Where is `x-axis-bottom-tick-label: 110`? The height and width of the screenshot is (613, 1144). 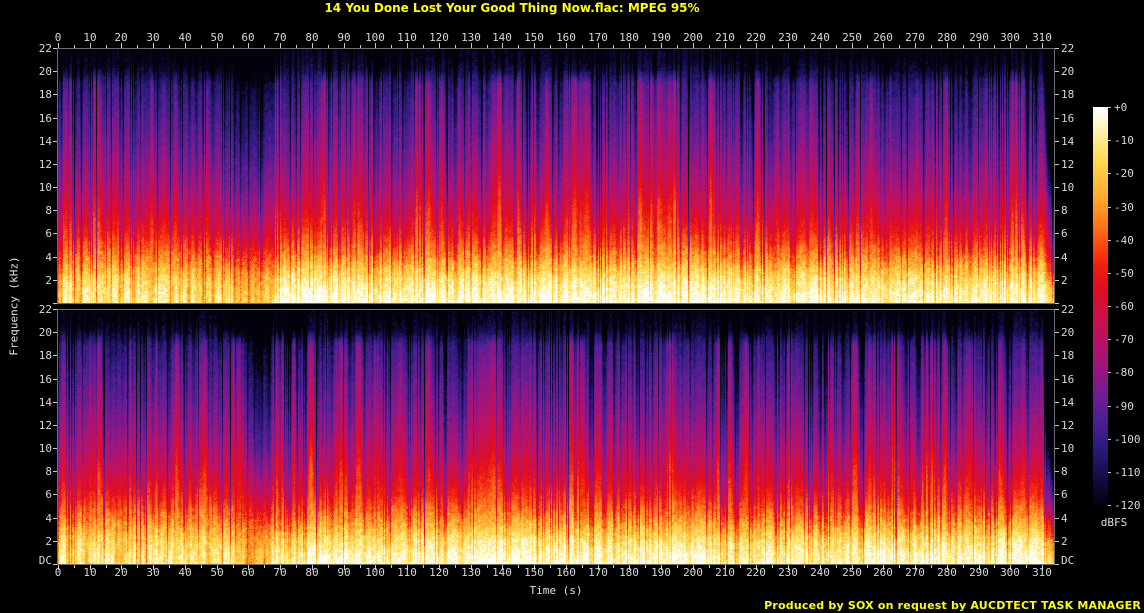
x-axis-bottom-tick-label: 110 is located at coordinates (407, 572).